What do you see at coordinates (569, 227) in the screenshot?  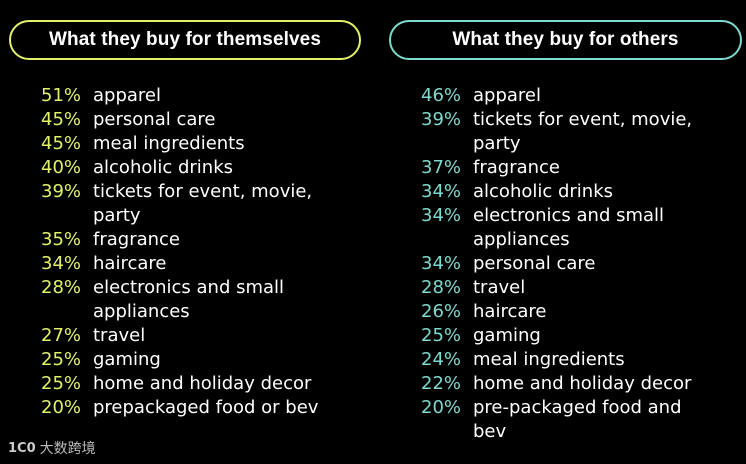 I see `others-row-label: electronics and small appliances` at bounding box center [569, 227].